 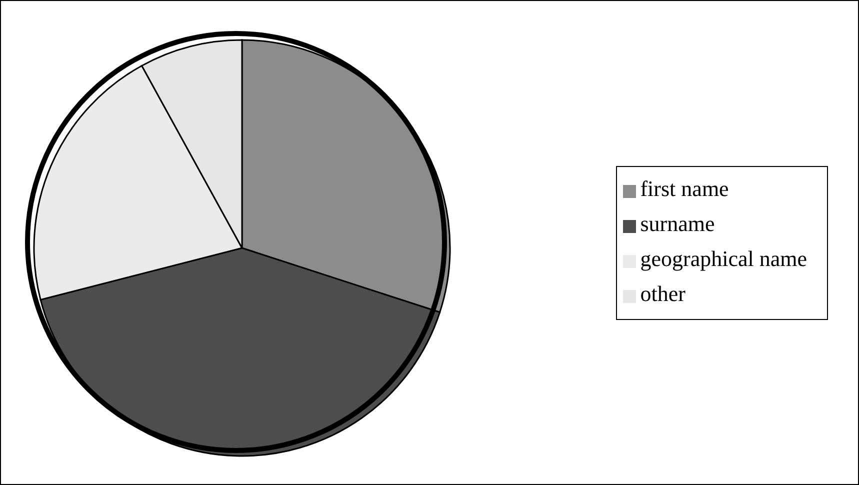 I want to click on legend-label: surname, so click(x=677, y=223).